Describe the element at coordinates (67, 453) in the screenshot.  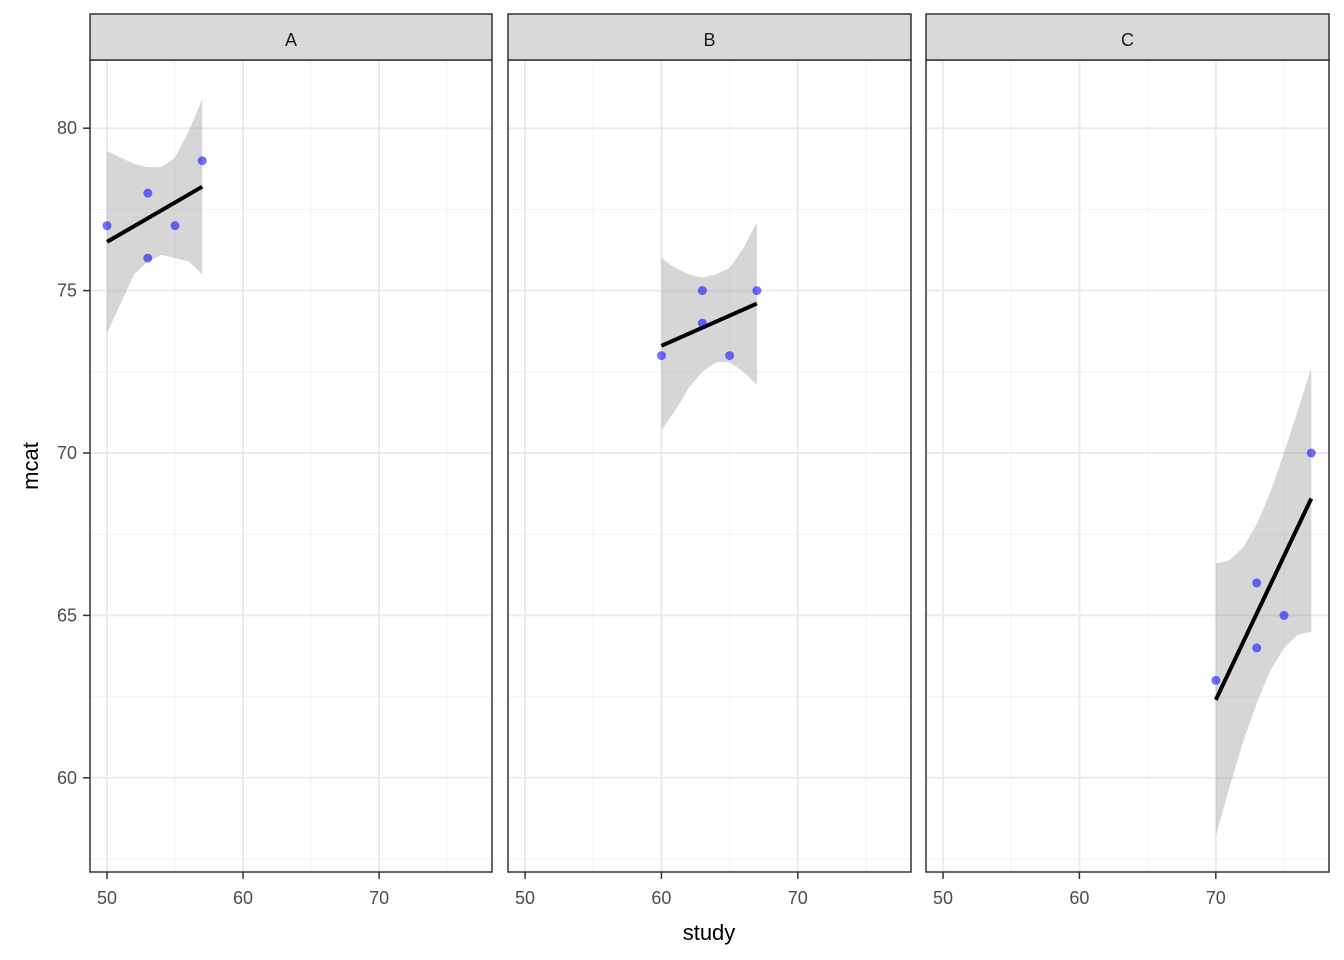
I see `y-tick-label: 70` at that location.